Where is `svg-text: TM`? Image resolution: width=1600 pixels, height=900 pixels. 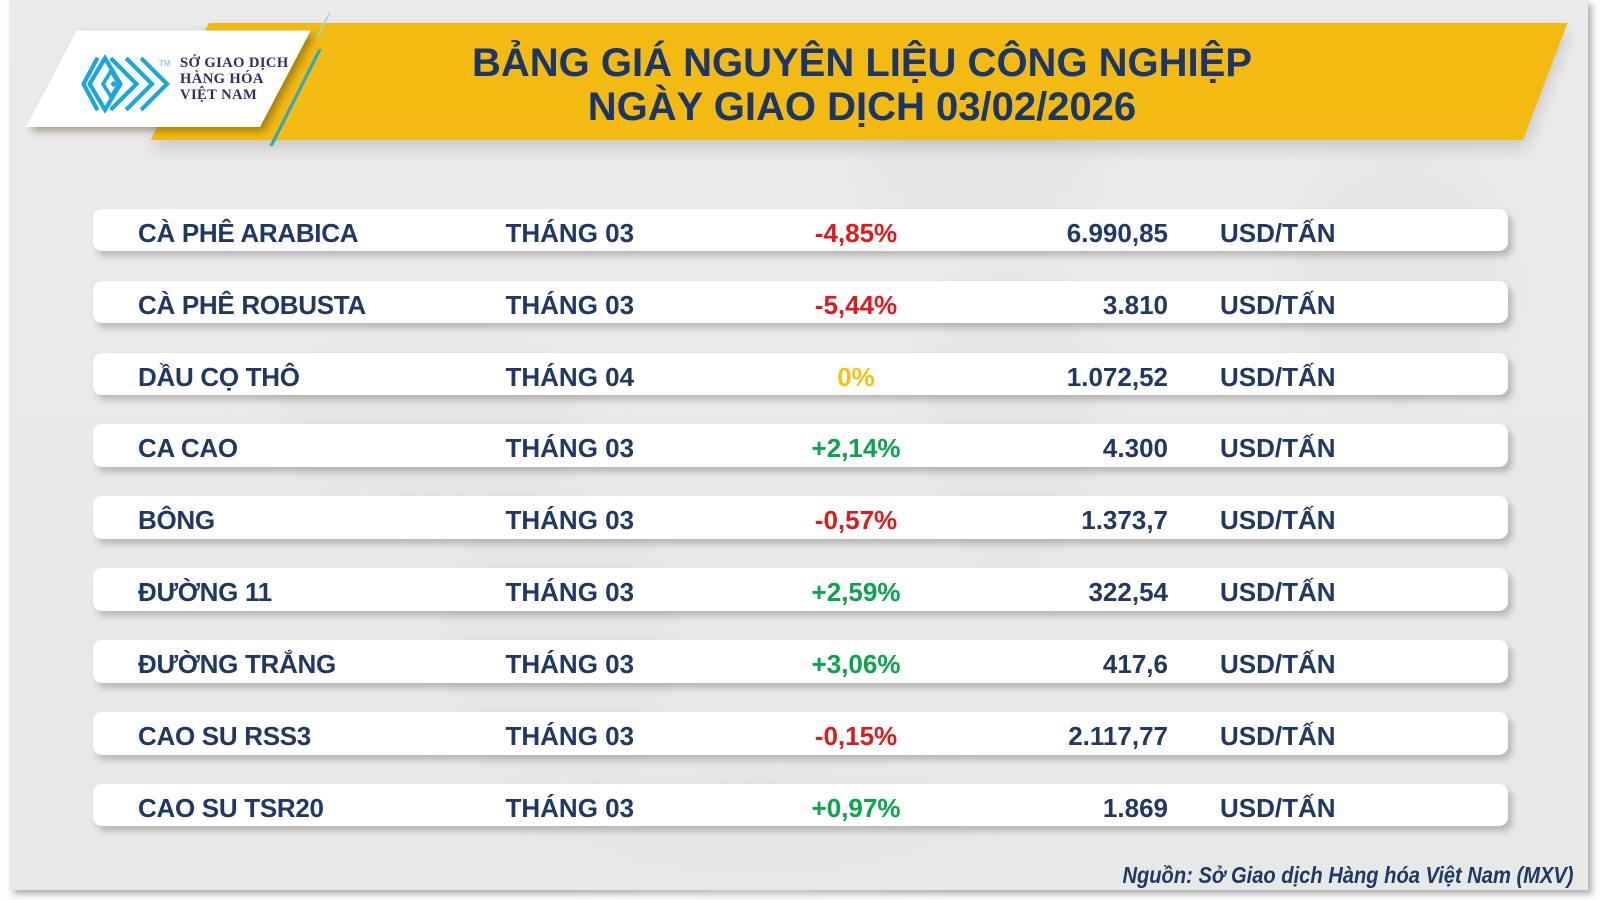
svg-text: TM is located at coordinates (165, 63).